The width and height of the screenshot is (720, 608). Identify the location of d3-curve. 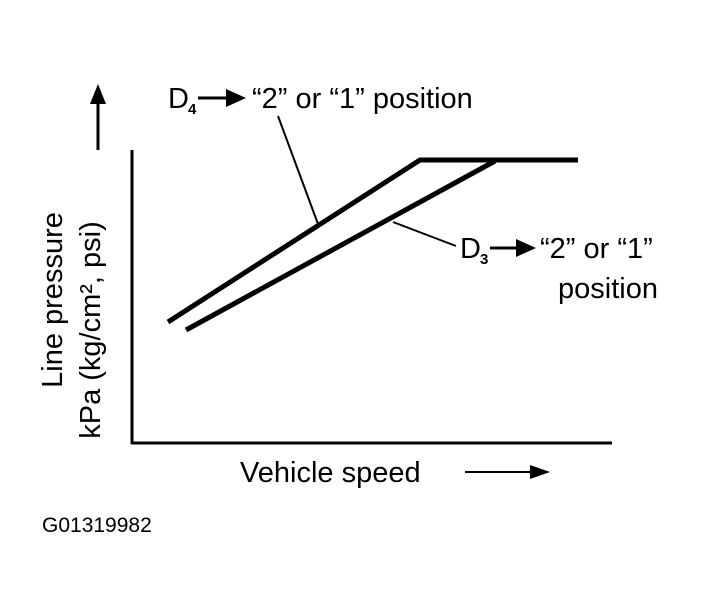
(340, 245).